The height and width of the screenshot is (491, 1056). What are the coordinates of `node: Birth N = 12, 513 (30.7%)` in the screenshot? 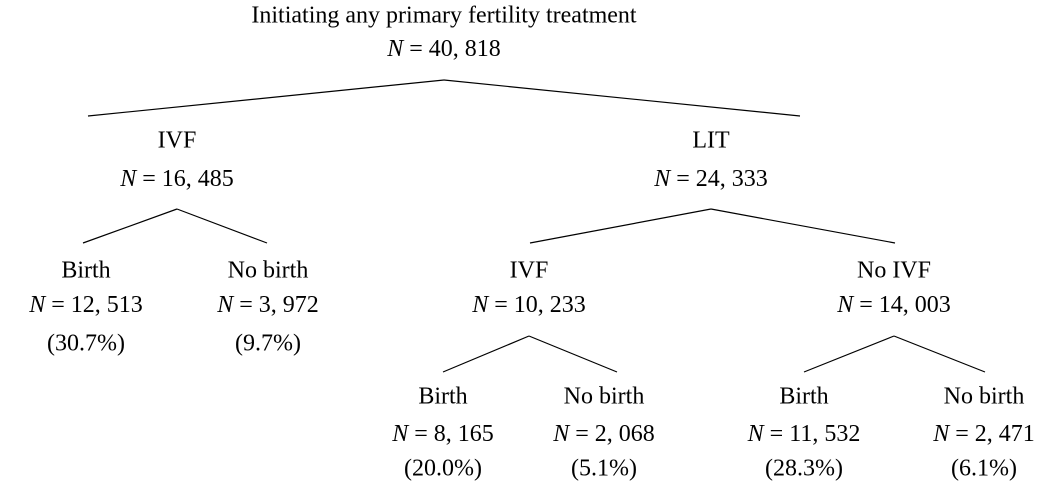 It's located at (85, 307).